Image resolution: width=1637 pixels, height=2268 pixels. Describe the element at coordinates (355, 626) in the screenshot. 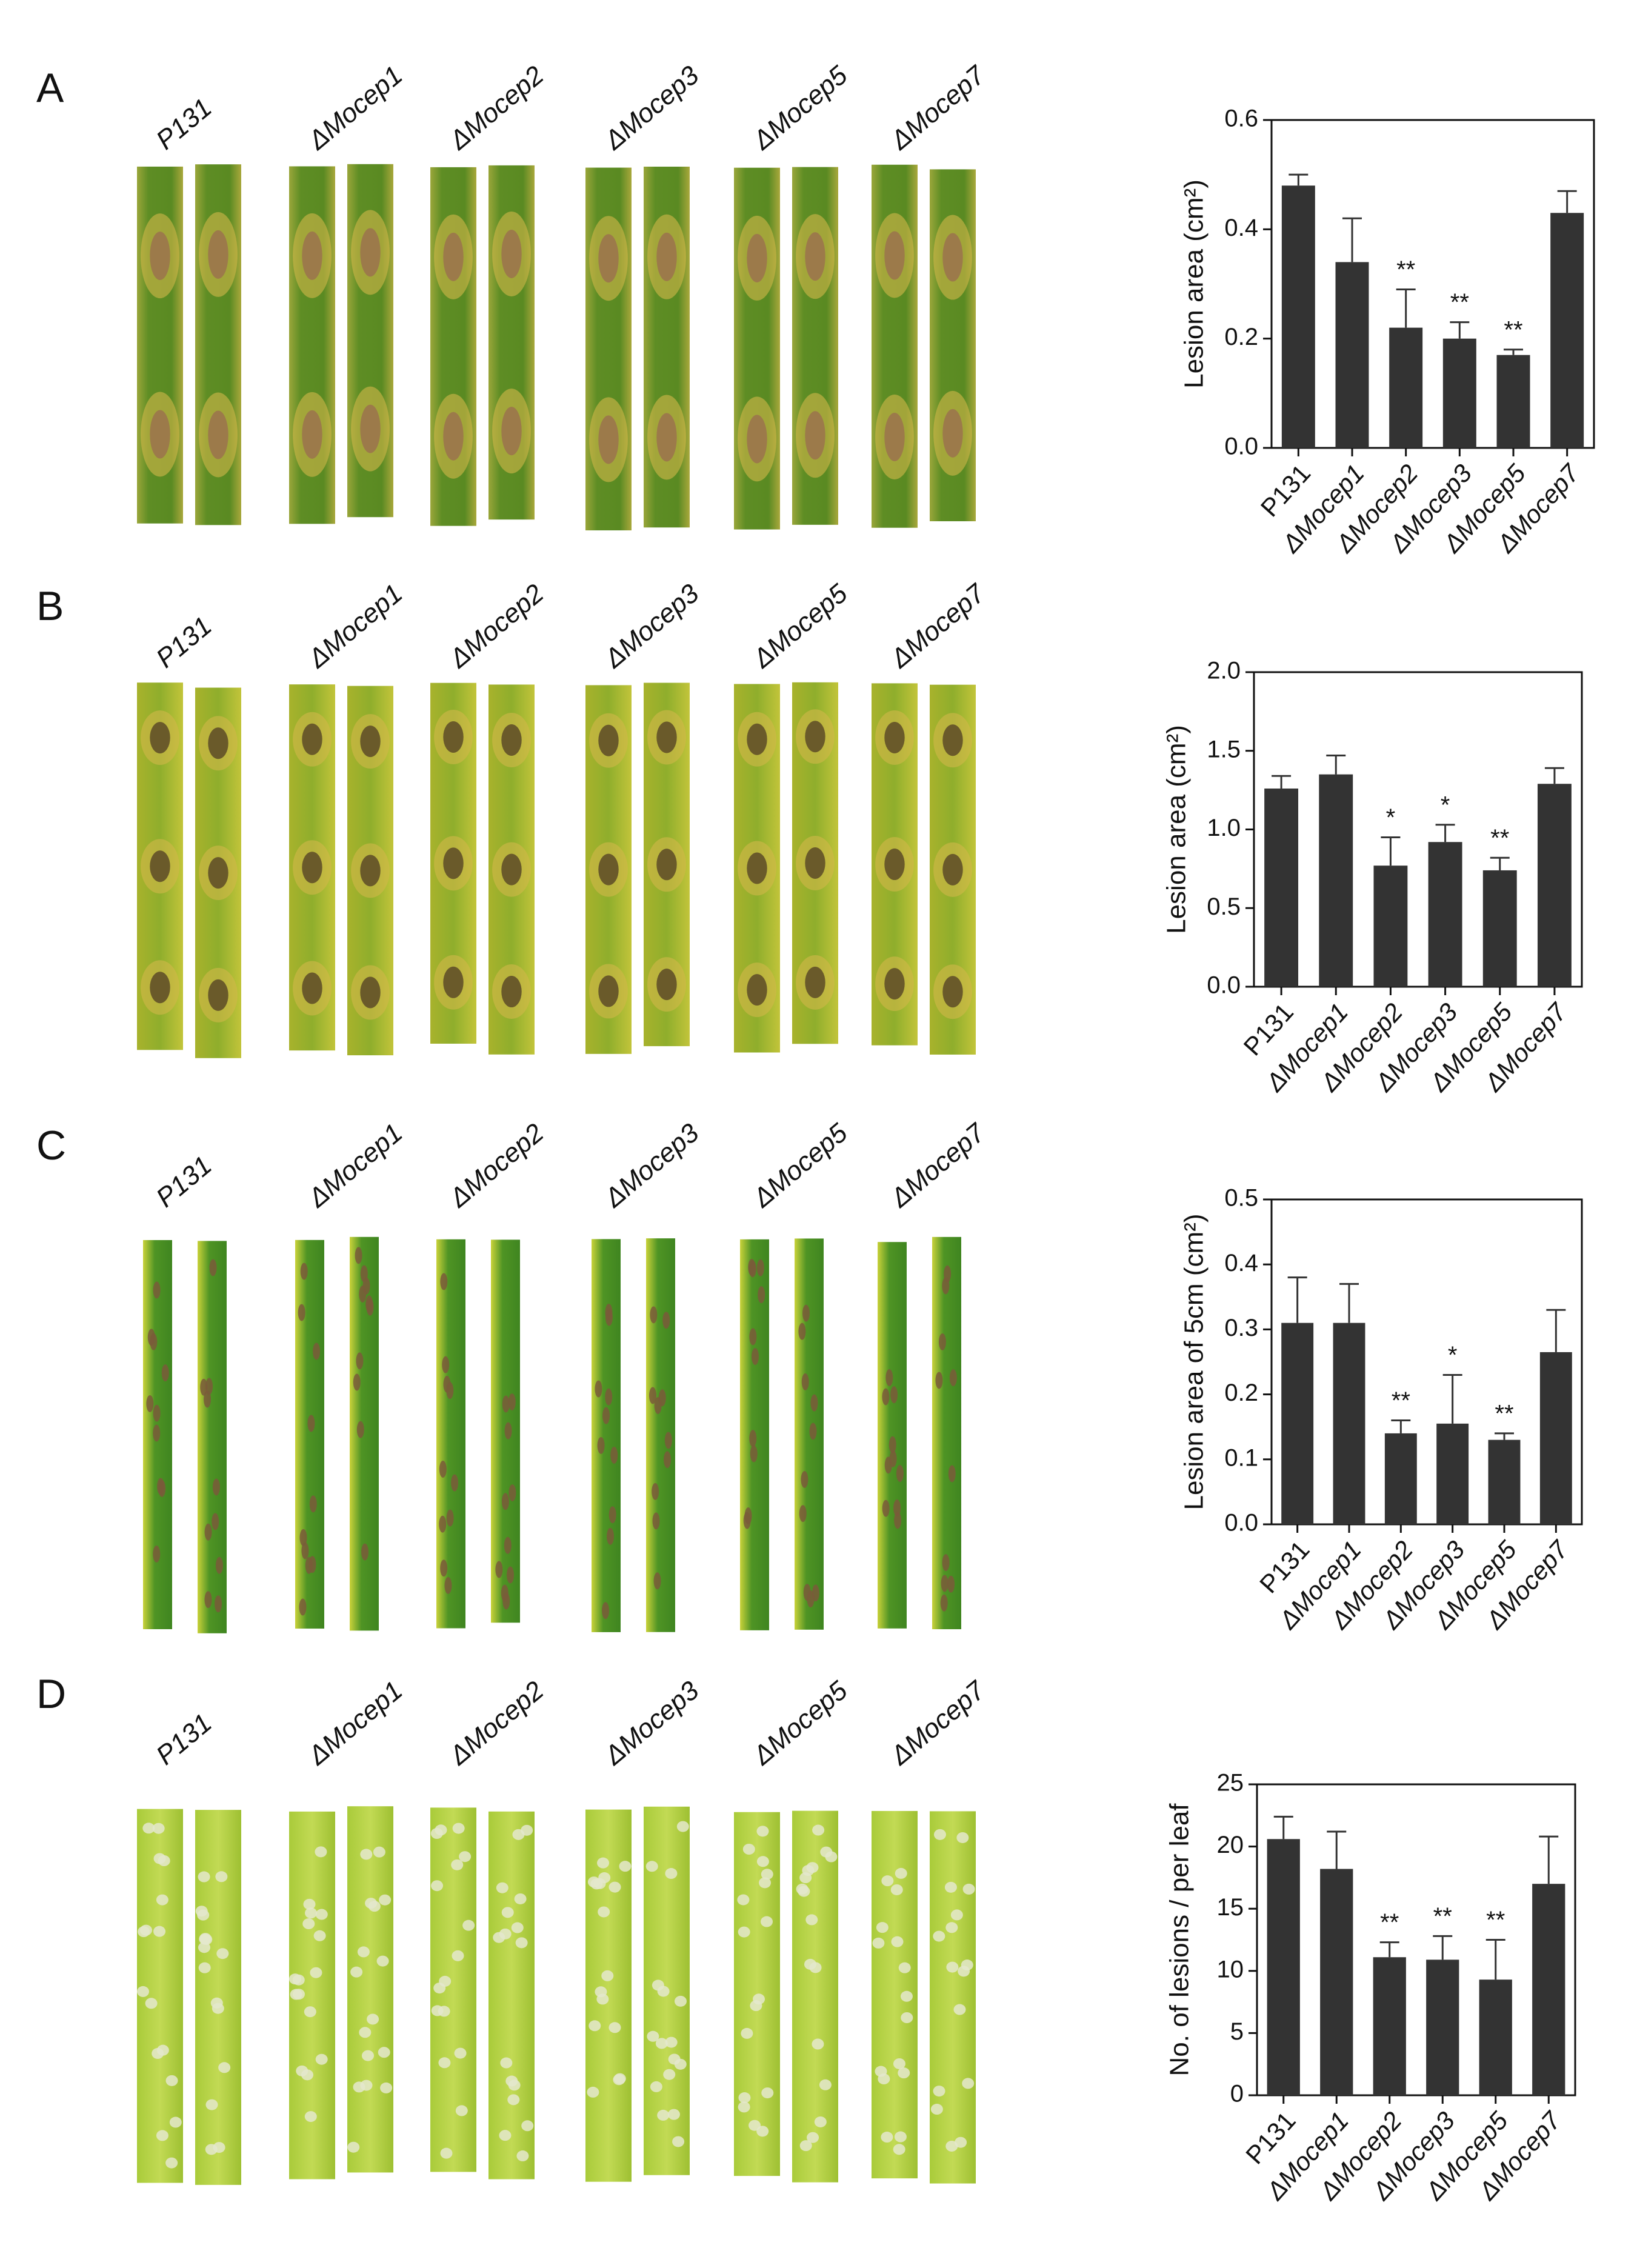

I see `photo-label: ΔMocep1` at that location.